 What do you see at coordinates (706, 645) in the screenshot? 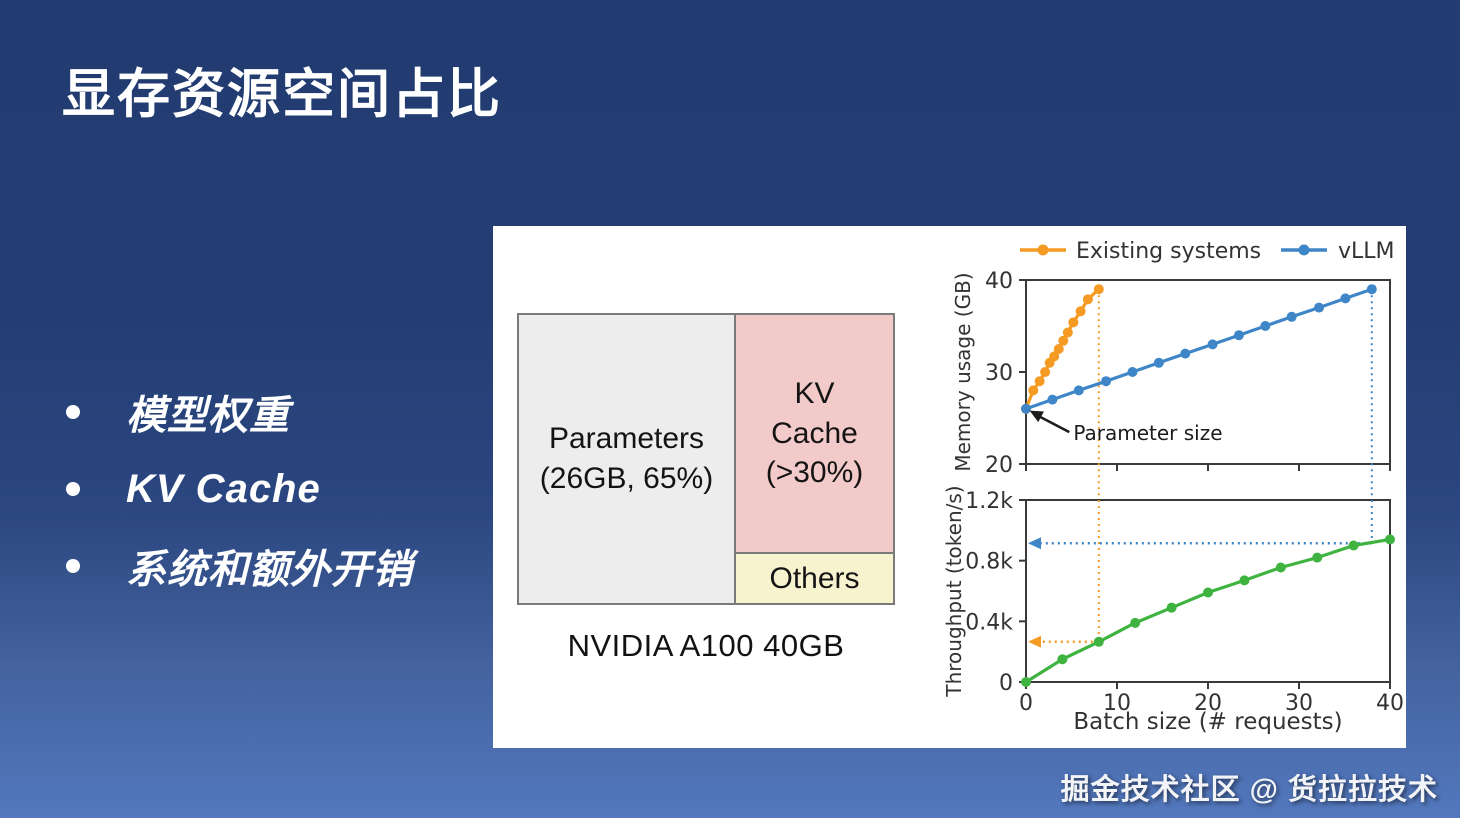
I see `gpu-caption: NVIDIA A100 40GB` at bounding box center [706, 645].